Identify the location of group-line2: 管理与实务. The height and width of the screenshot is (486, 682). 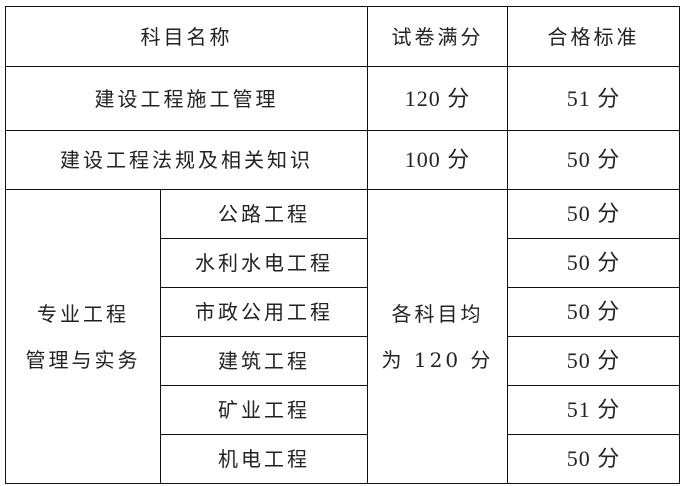
(83, 359).